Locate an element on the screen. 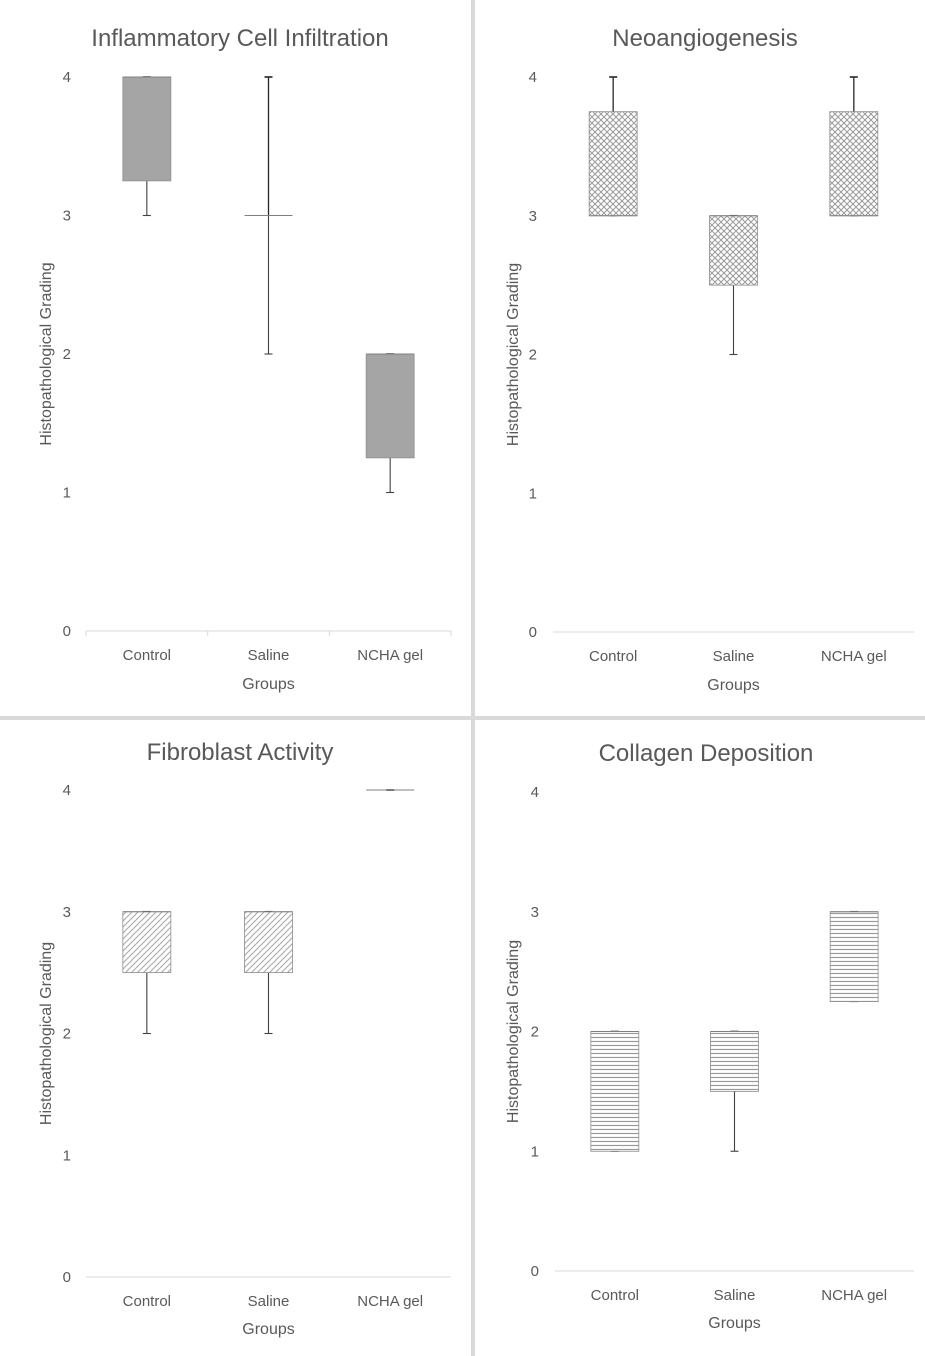 This screenshot has height=1356, width=925. chart-title: Neoangiogenesis is located at coordinates (704, 38).